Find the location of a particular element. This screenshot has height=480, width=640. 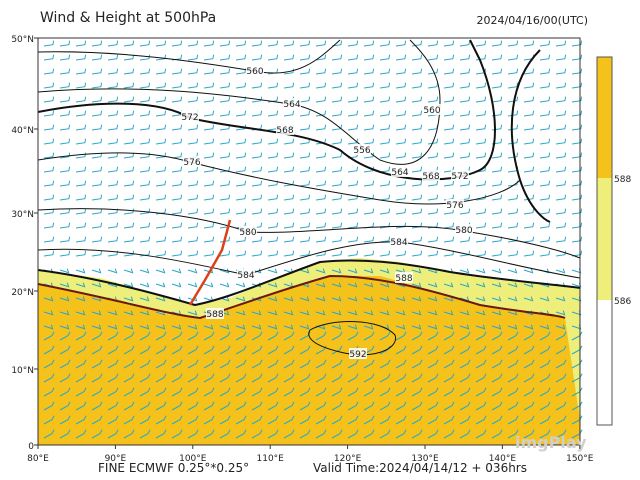

lon-label: 110°E is located at coordinates (271, 459).